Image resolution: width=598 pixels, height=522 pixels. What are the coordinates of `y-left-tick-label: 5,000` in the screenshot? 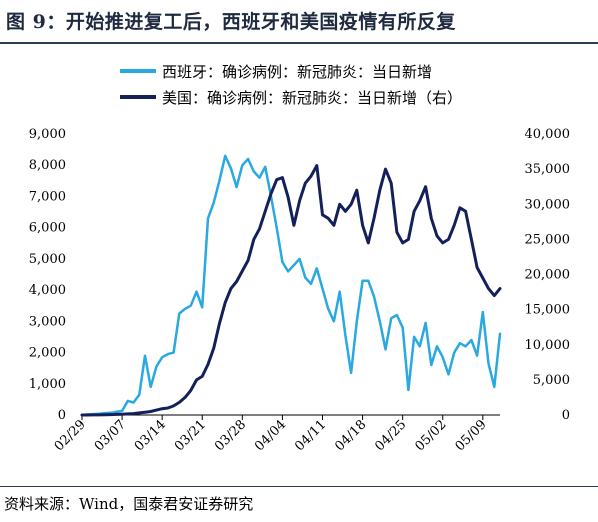 It's located at (47, 259).